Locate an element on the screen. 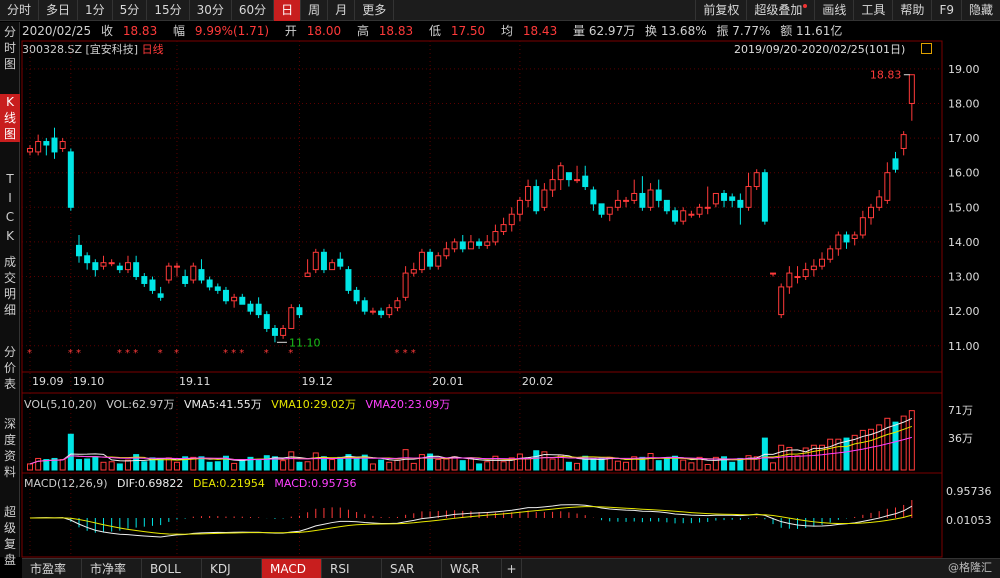 Image resolution: width=1000 pixels, height=578 pixels. vma10-value: VMA10:29.02万 is located at coordinates (313, 404).